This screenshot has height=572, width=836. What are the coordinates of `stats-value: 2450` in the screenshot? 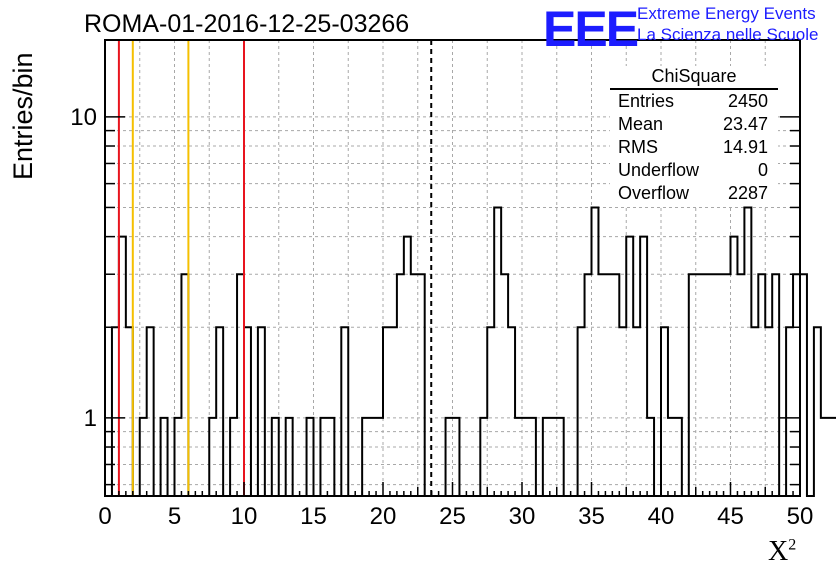 It's located at (747, 101).